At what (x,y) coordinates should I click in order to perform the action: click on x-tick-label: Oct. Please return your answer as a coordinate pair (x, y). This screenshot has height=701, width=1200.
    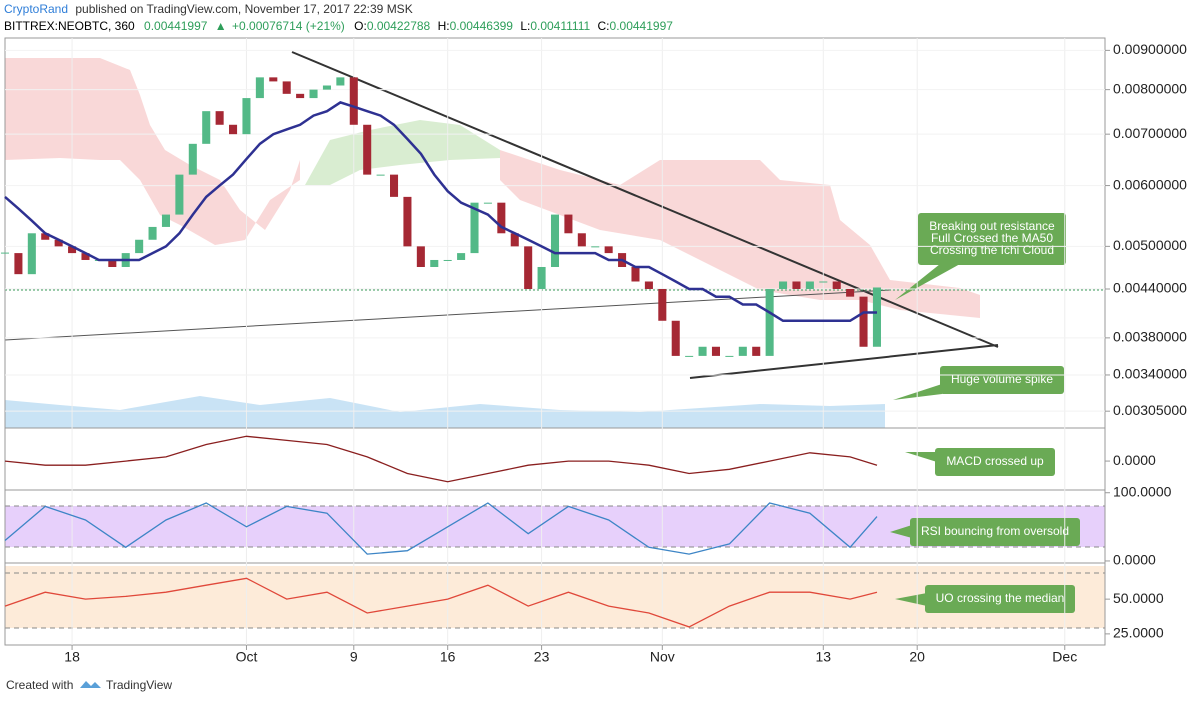
    Looking at the image, I should click on (247, 657).